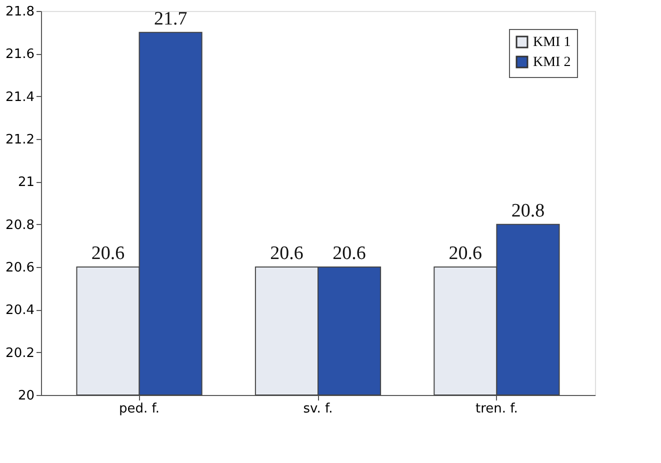  Describe the element at coordinates (20, 310) in the screenshot. I see `y-tick-label: 20.4` at that location.